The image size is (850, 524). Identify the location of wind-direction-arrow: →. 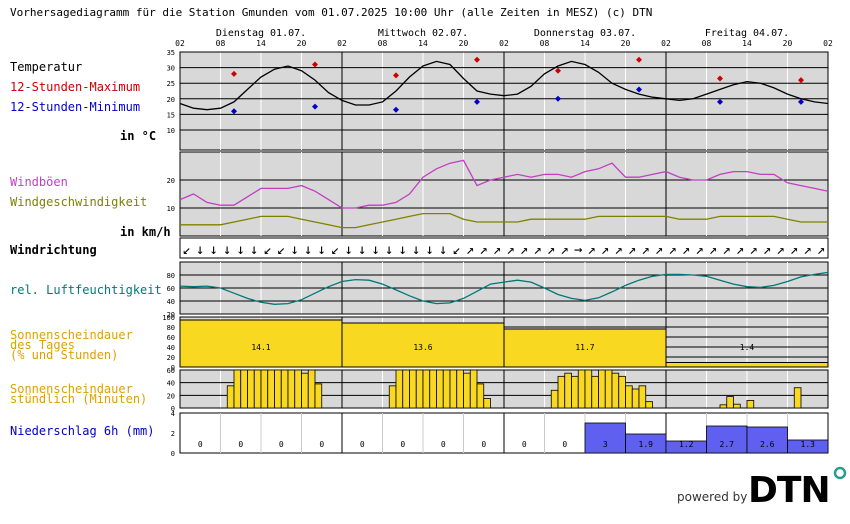
(578, 250).